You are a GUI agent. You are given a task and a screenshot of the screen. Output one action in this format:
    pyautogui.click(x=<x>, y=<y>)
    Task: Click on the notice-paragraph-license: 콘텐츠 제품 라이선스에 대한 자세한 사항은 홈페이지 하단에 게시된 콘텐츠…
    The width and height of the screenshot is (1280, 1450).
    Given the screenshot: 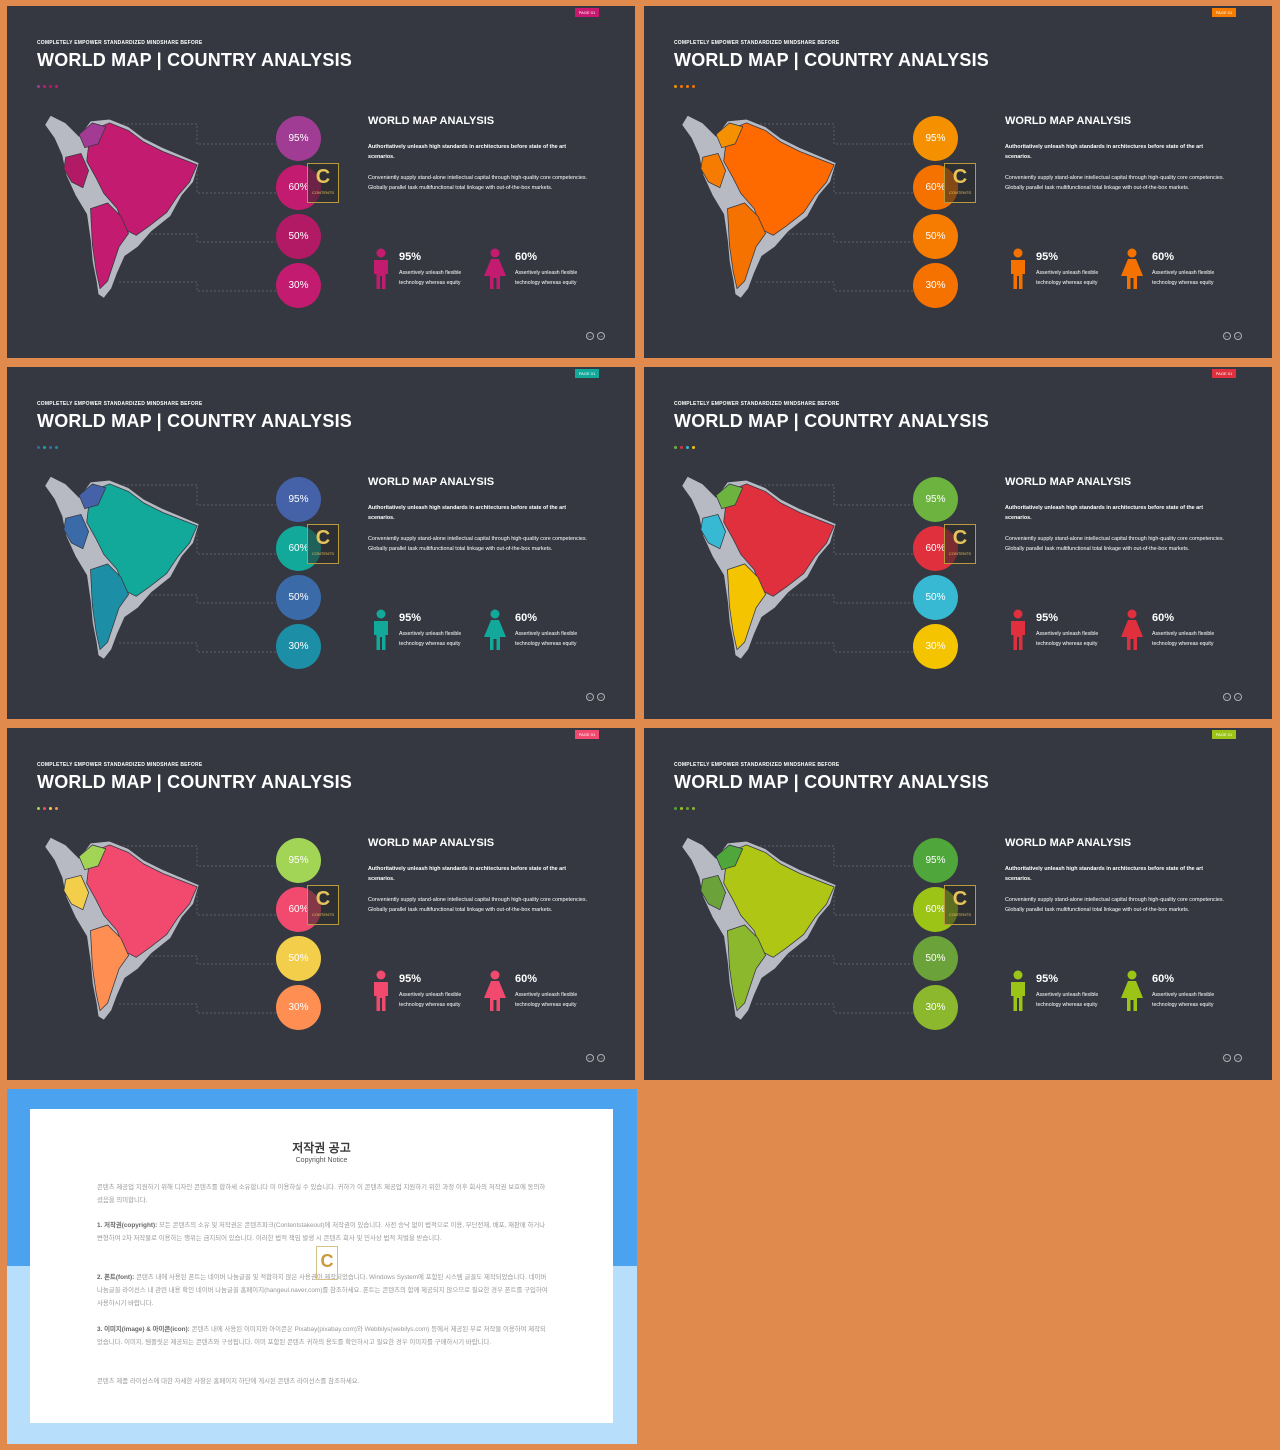 What is the action you would take?
    pyautogui.click(x=323, y=1381)
    